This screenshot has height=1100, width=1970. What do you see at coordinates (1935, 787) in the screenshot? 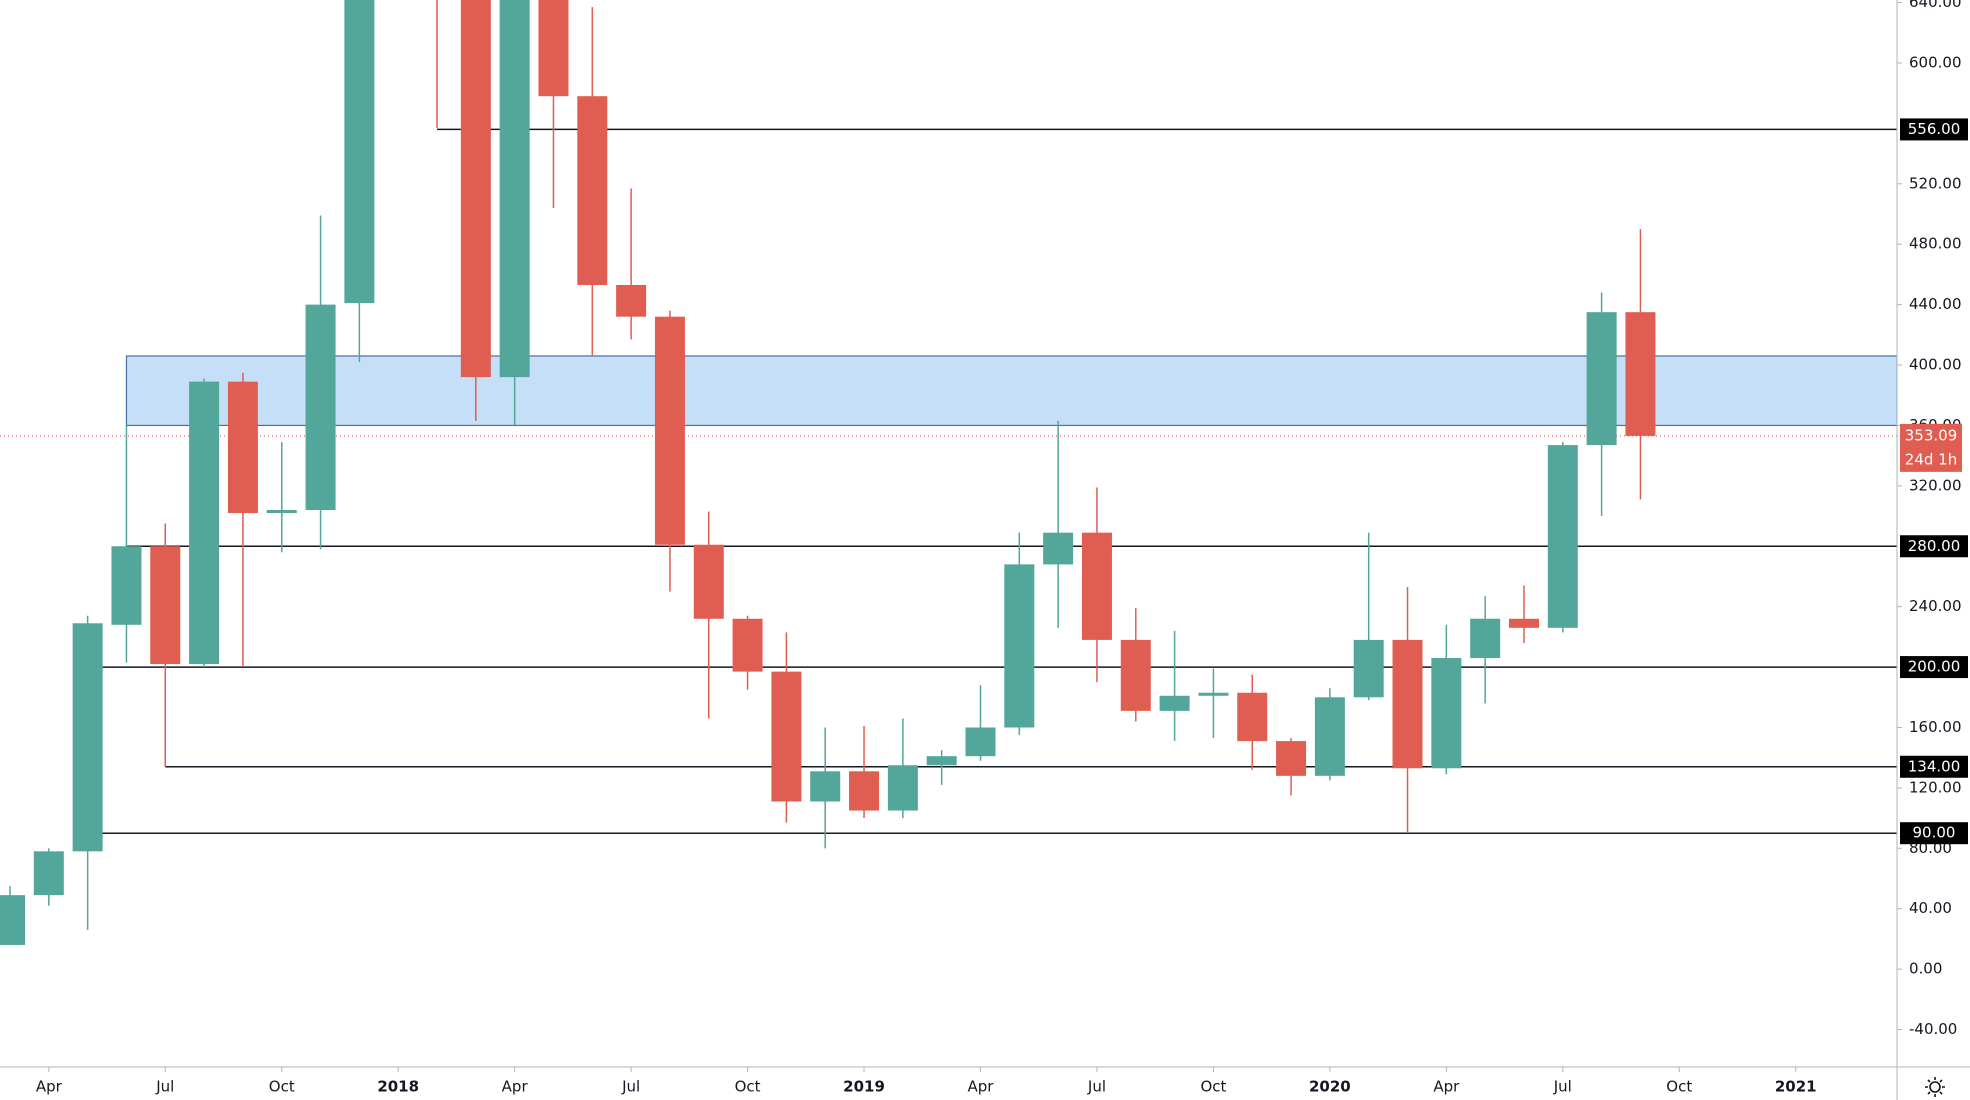
I see `y-tick-label: 120.00` at bounding box center [1935, 787].